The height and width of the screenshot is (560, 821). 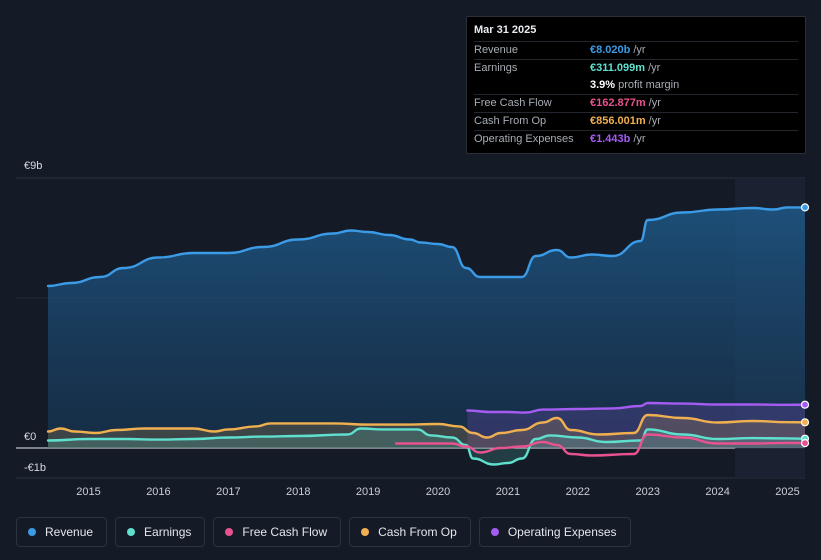 I want to click on y-tick-label: €9b, so click(x=33, y=166).